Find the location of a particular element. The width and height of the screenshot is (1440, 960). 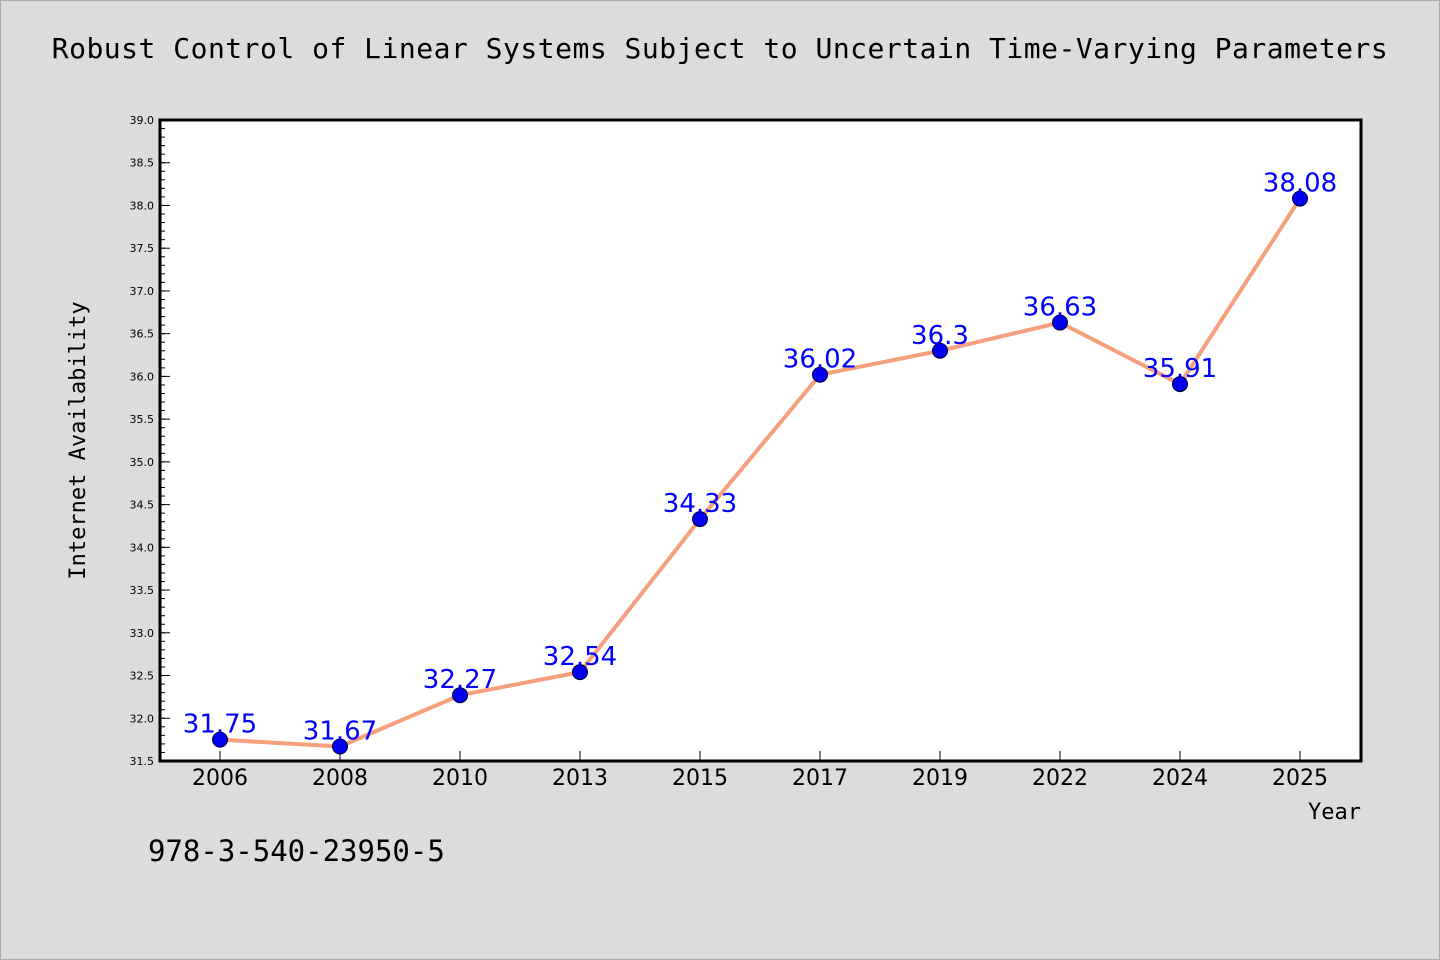

y-tick-label: 35.0 is located at coordinates (142, 462).